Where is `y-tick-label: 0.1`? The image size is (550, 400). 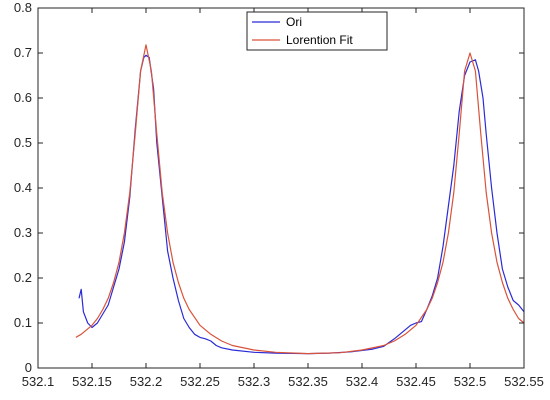 y-tick-label: 0.1 is located at coordinates (23, 322).